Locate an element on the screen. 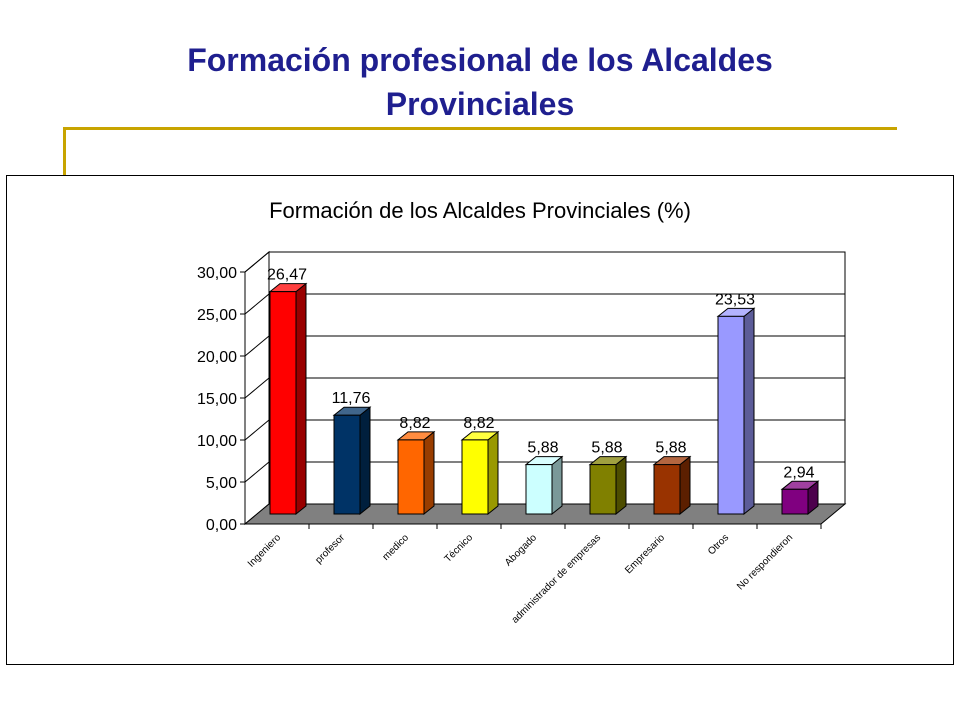 The image size is (960, 720). y-tick-label: 0,00 is located at coordinates (221, 525).